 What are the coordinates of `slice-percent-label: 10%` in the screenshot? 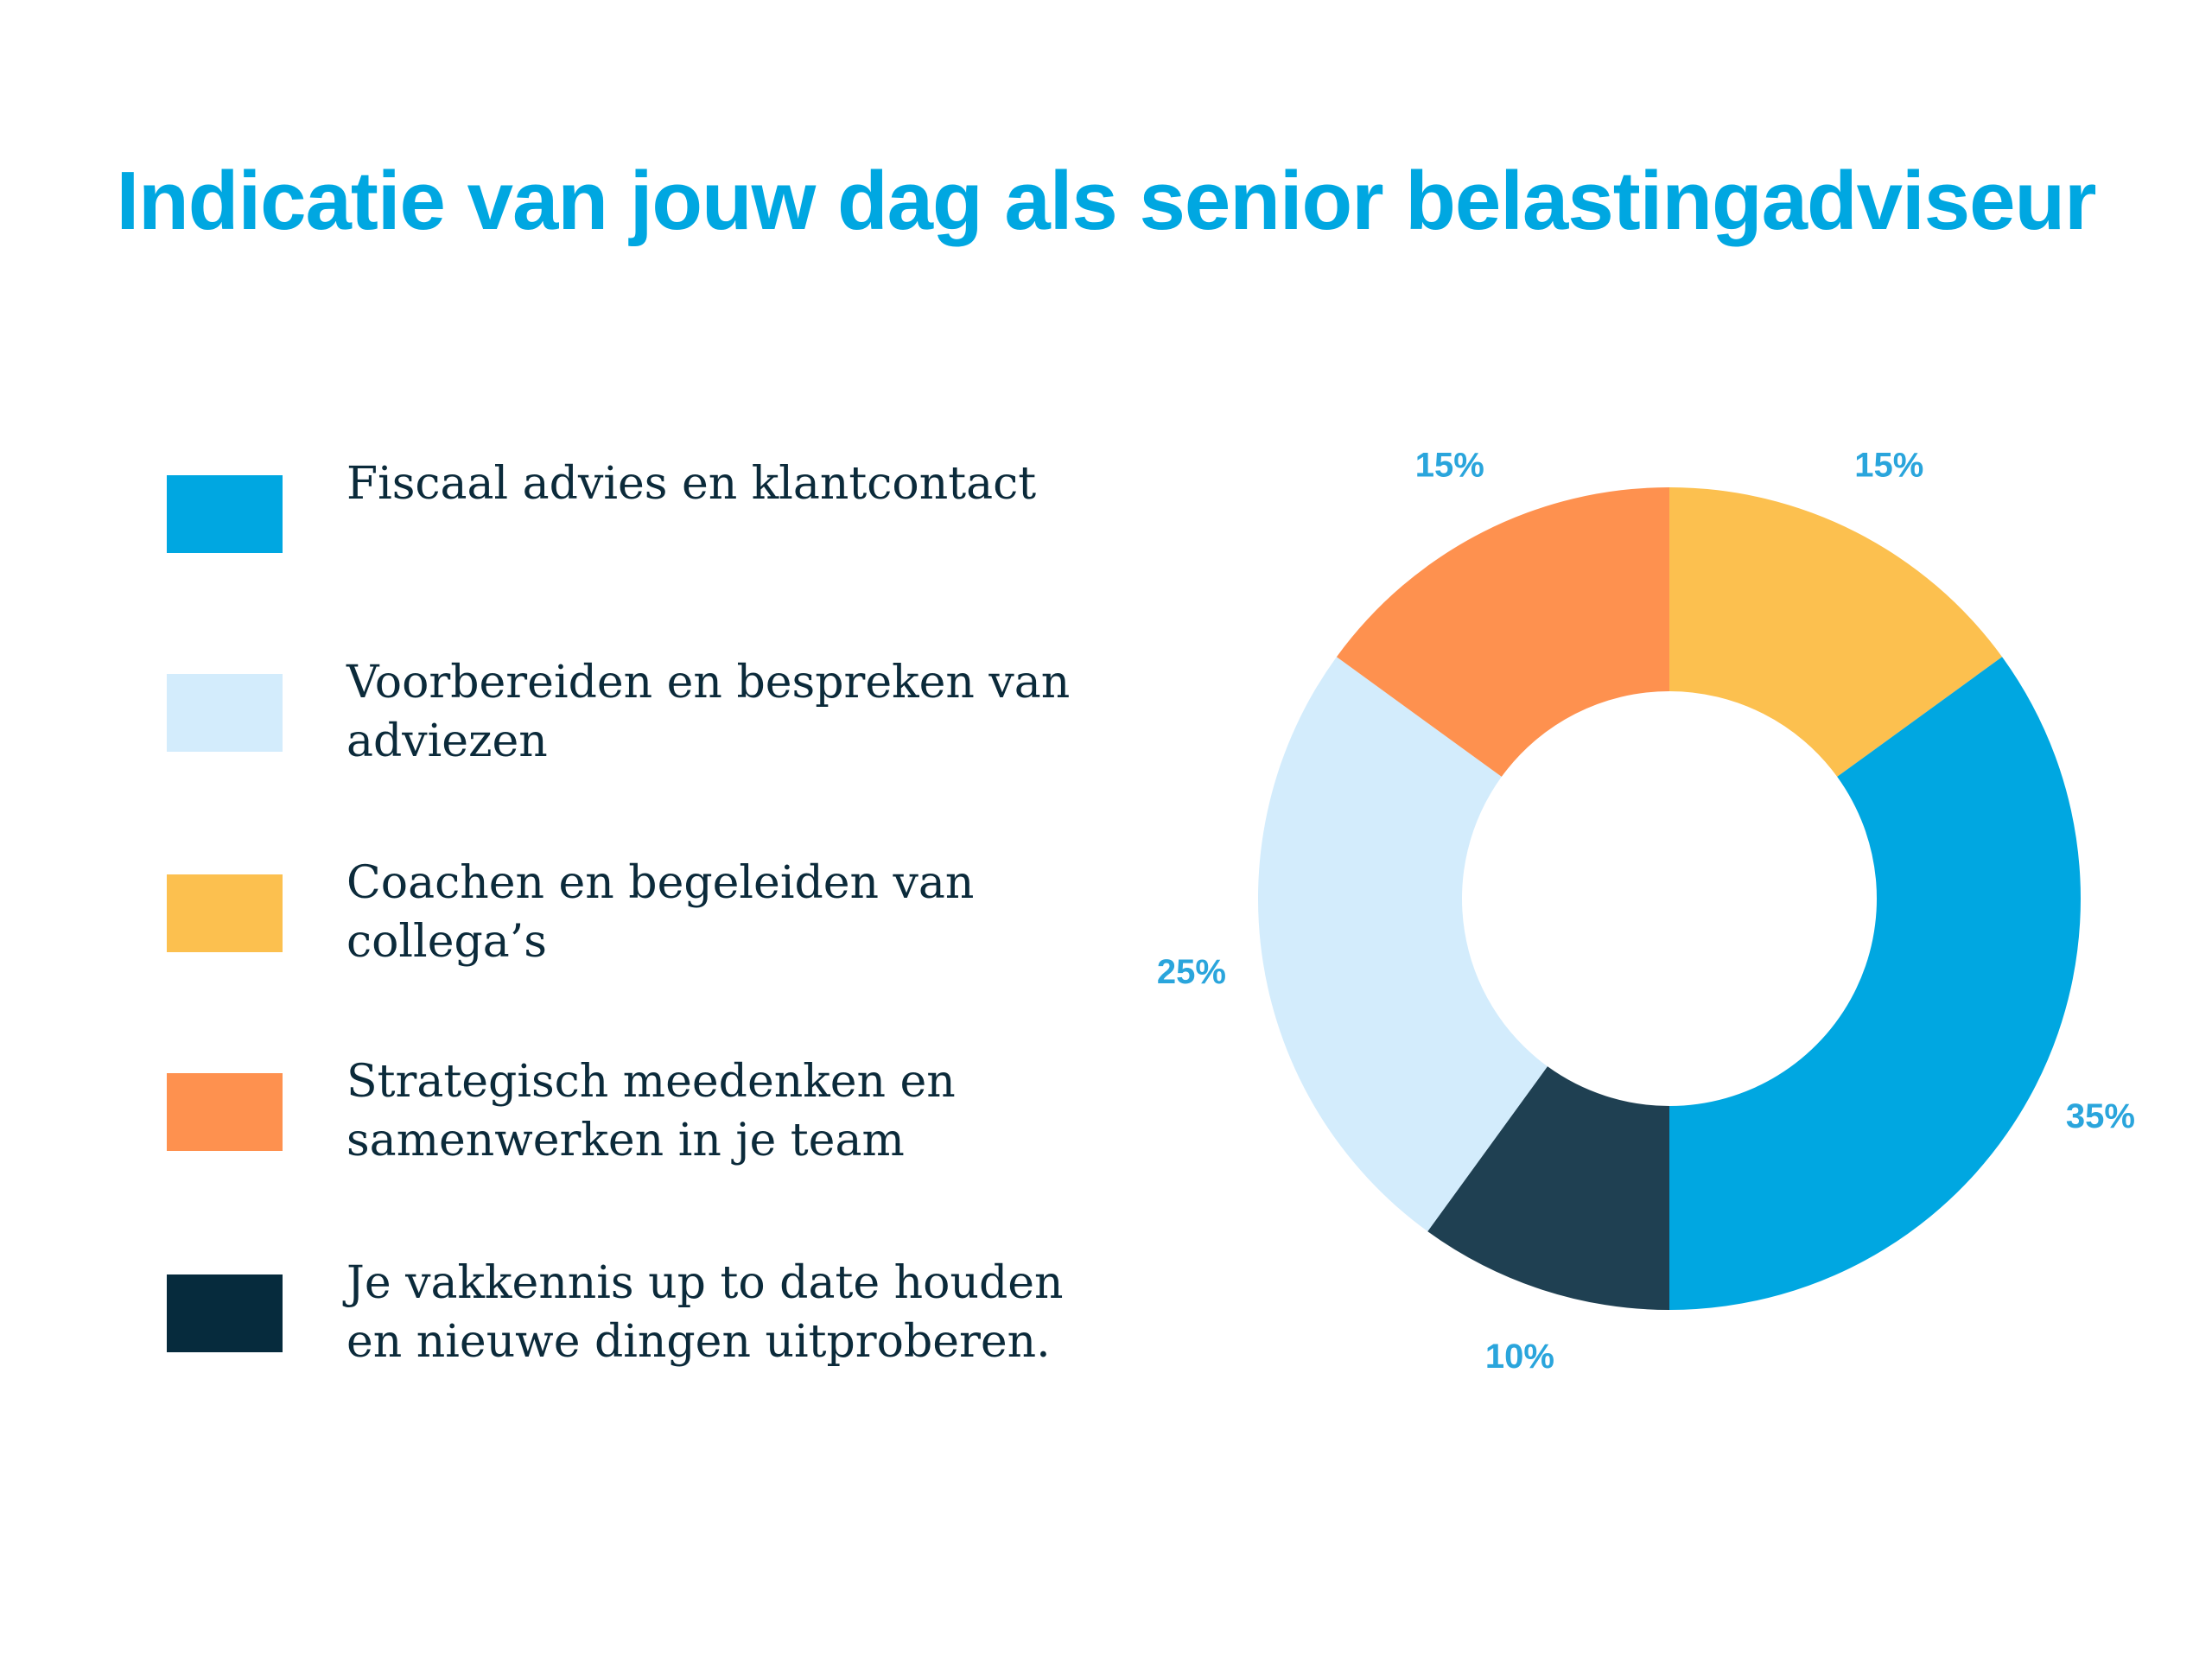 It's located at (1519, 1357).